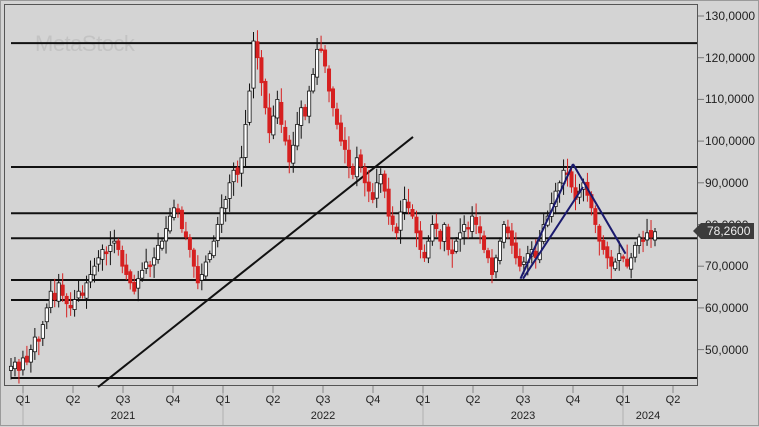 The image size is (759, 427). What do you see at coordinates (523, 400) in the screenshot?
I see `x-quarter-label: Q3` at bounding box center [523, 400].